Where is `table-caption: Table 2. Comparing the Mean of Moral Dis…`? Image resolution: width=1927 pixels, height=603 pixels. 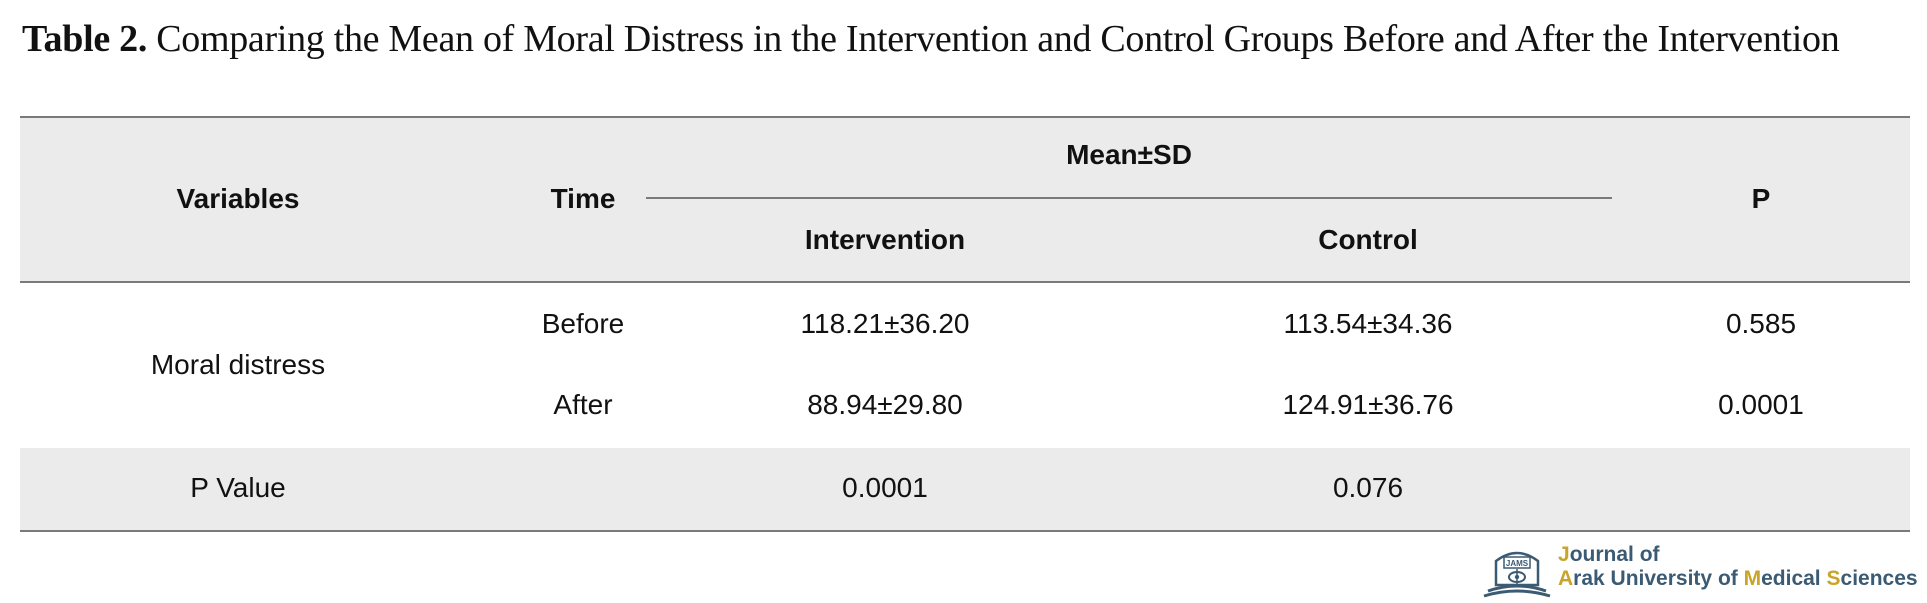 table-caption: Table 2. Comparing the Mean of Moral Dis… is located at coordinates (931, 39).